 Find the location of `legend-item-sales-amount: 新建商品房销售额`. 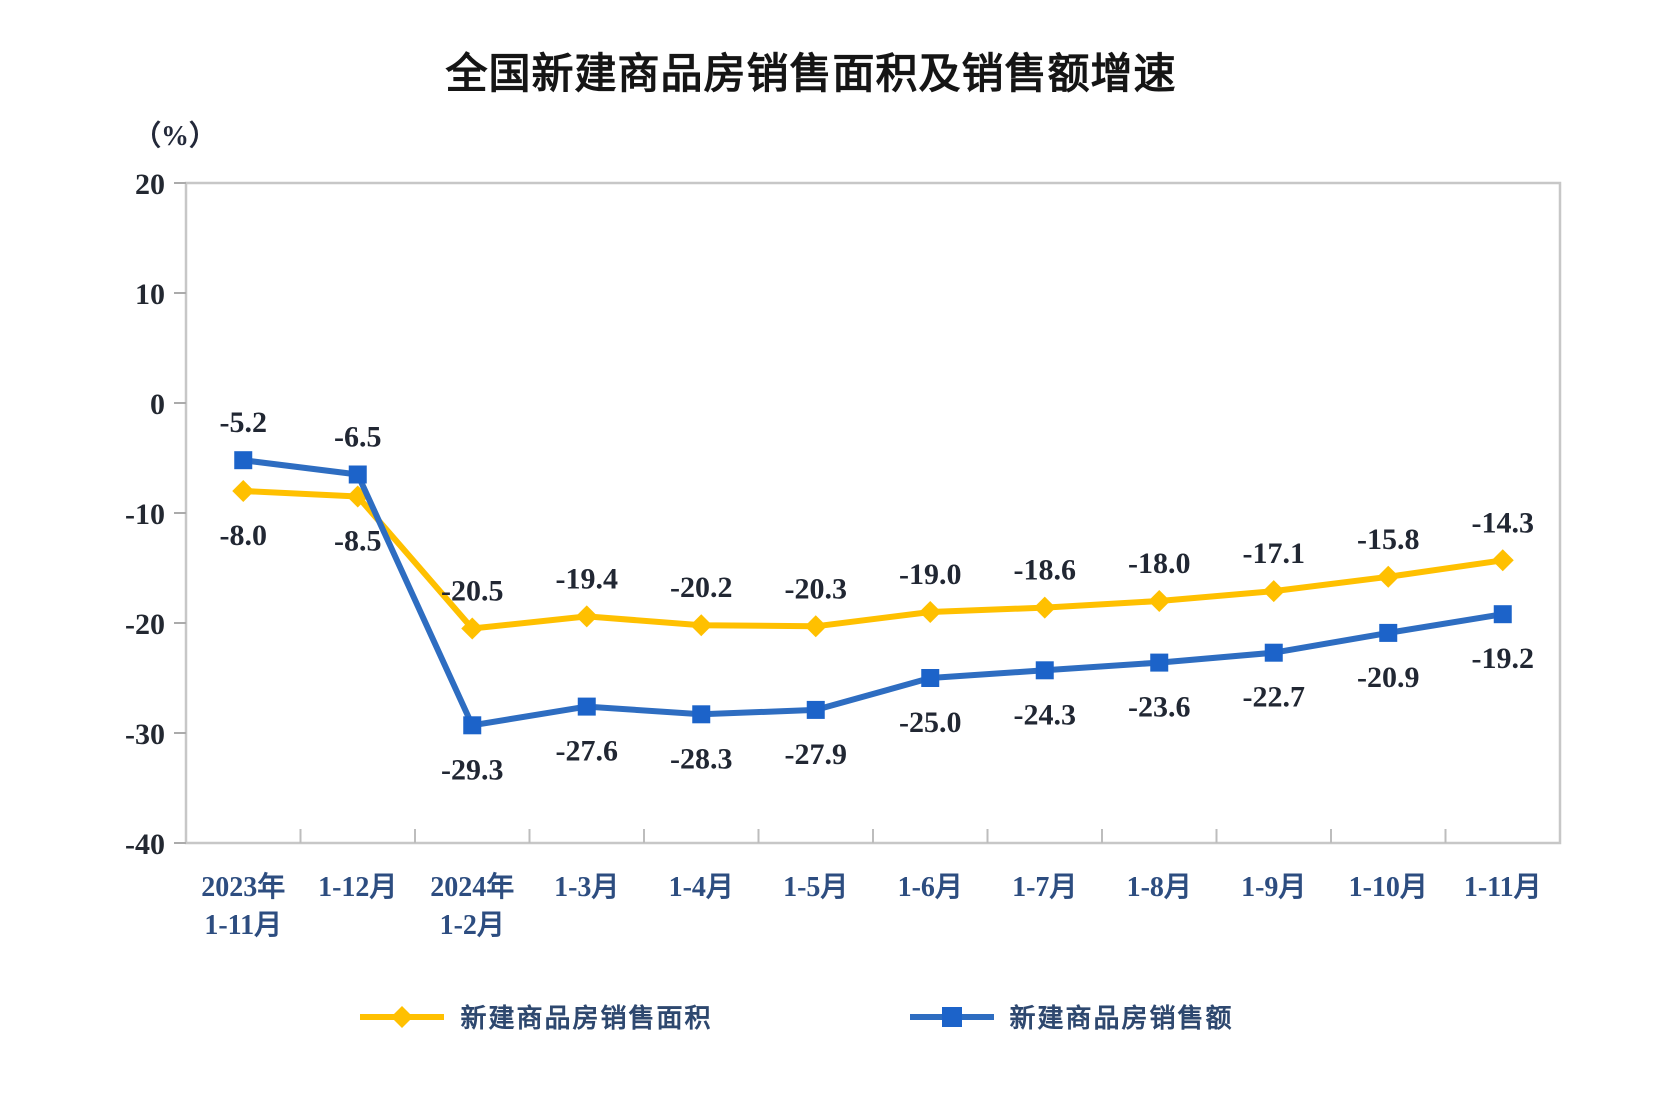

legend-item-sales-amount: 新建商品房销售额 is located at coordinates (1071, 1016).